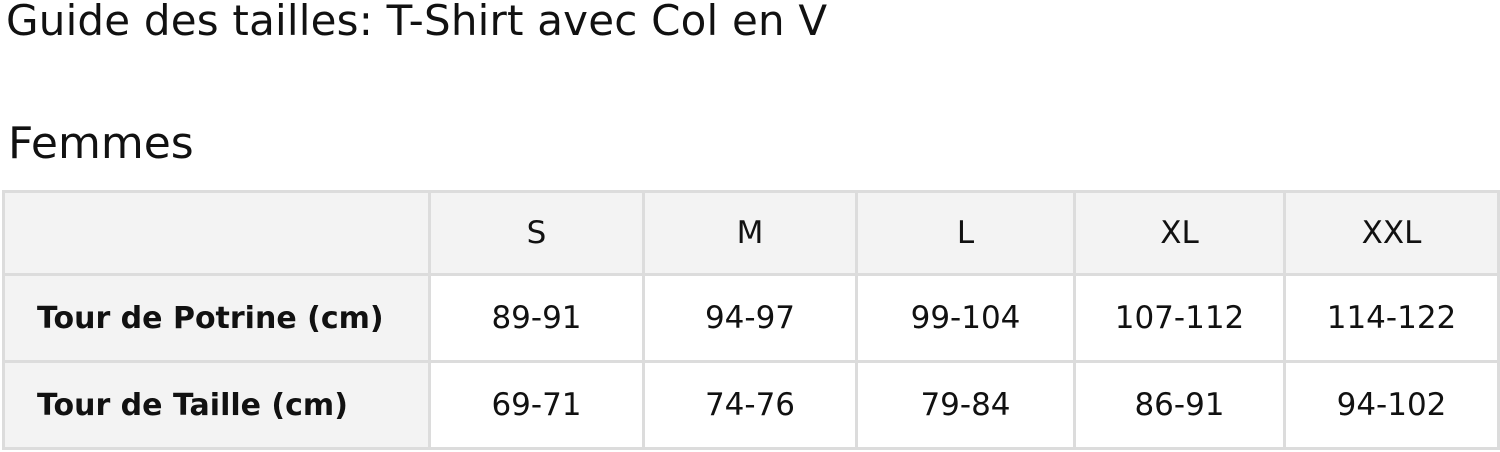  What do you see at coordinates (1179, 405) in the screenshot?
I see `table-cell: 86-91` at bounding box center [1179, 405].